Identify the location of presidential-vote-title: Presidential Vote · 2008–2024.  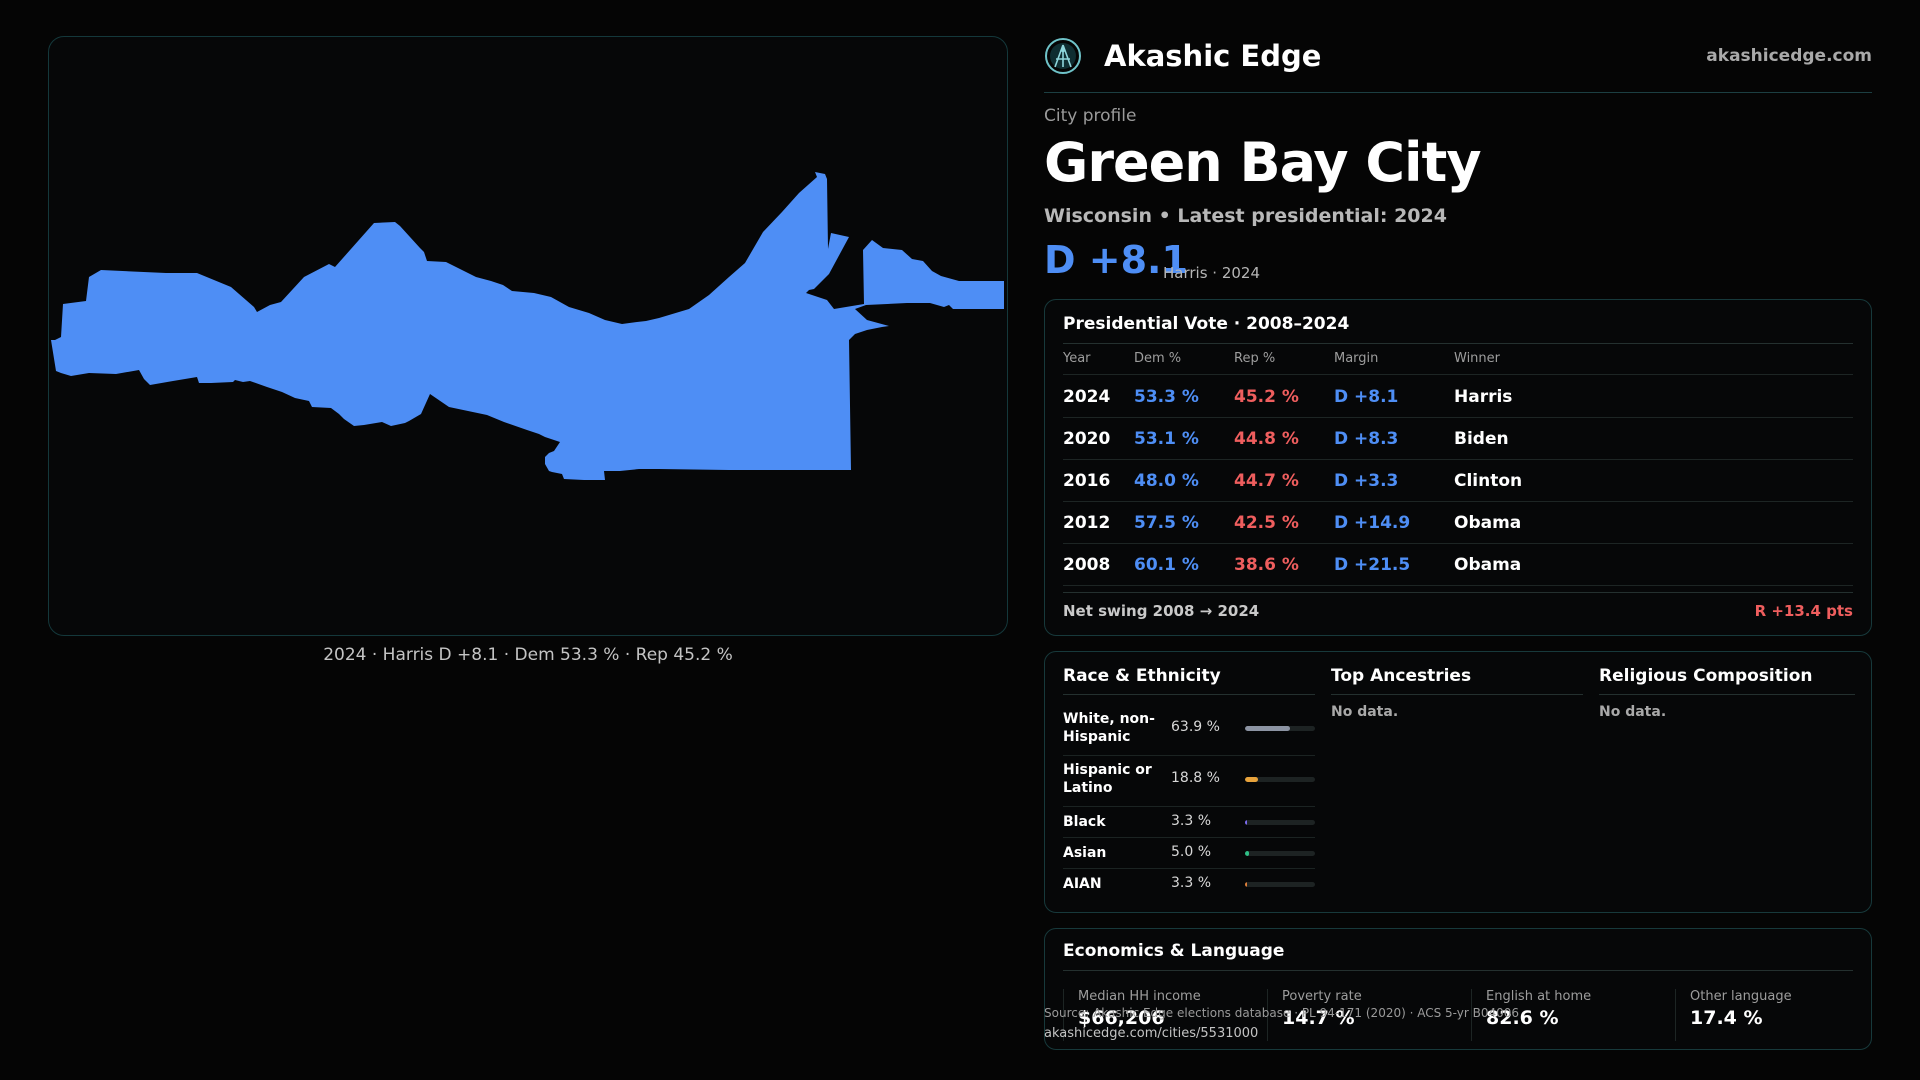
(1206, 324).